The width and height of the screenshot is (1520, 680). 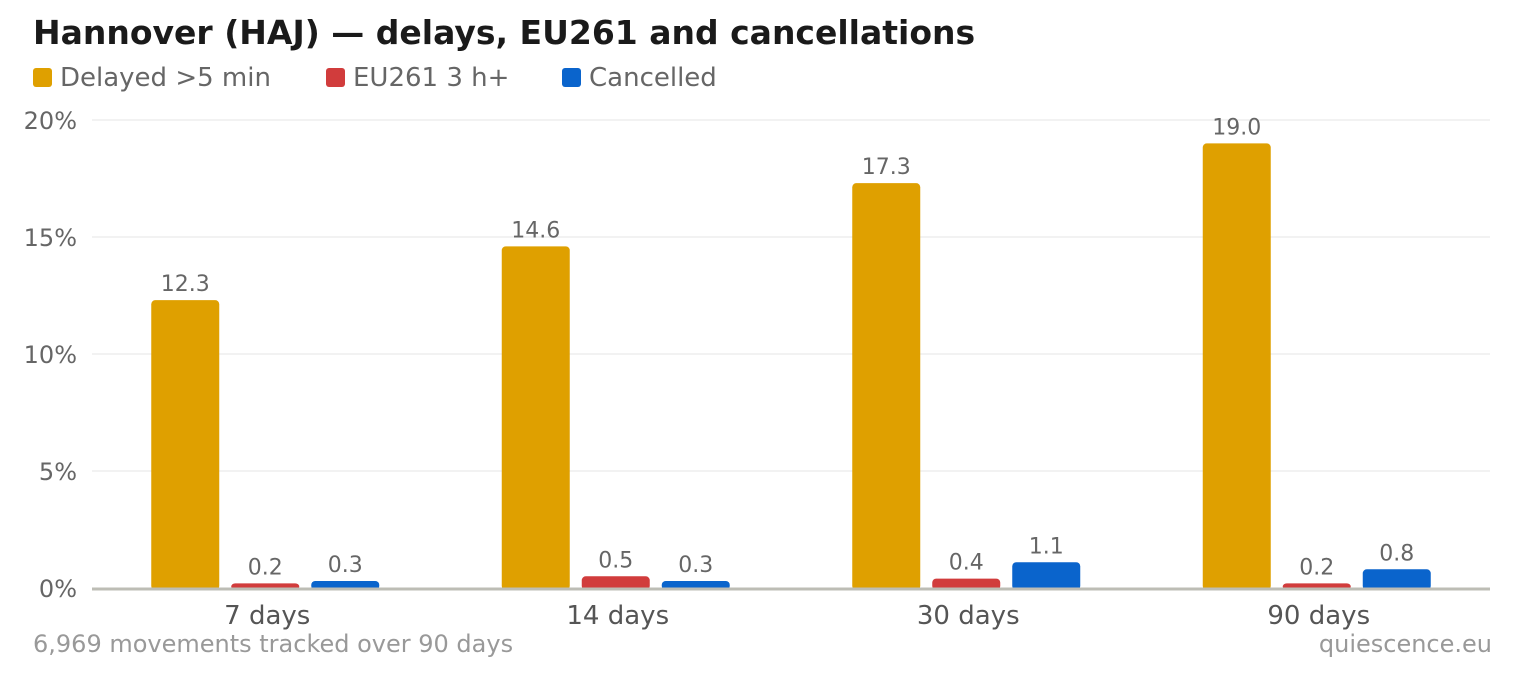 I want to click on footer-note: 6,969 movements tracked over 90 days, so click(x=273, y=644).